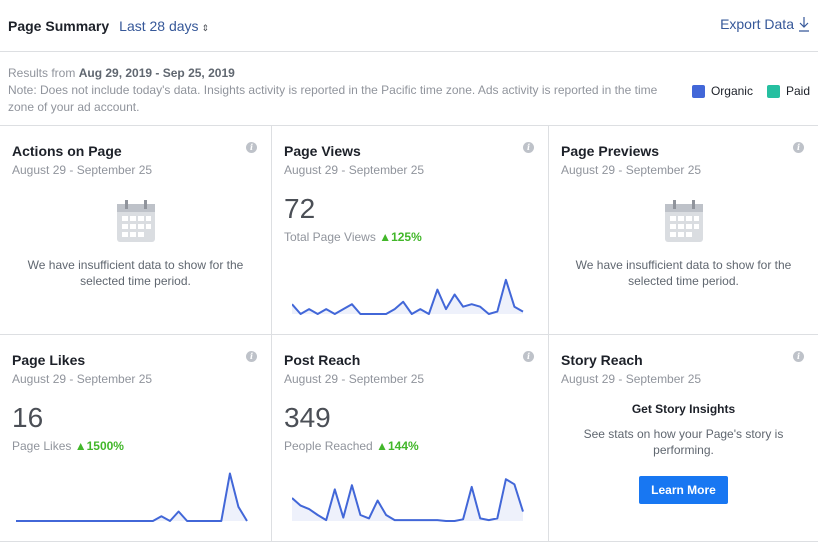 The image size is (818, 542). I want to click on export-data-button: Export Data, so click(765, 24).